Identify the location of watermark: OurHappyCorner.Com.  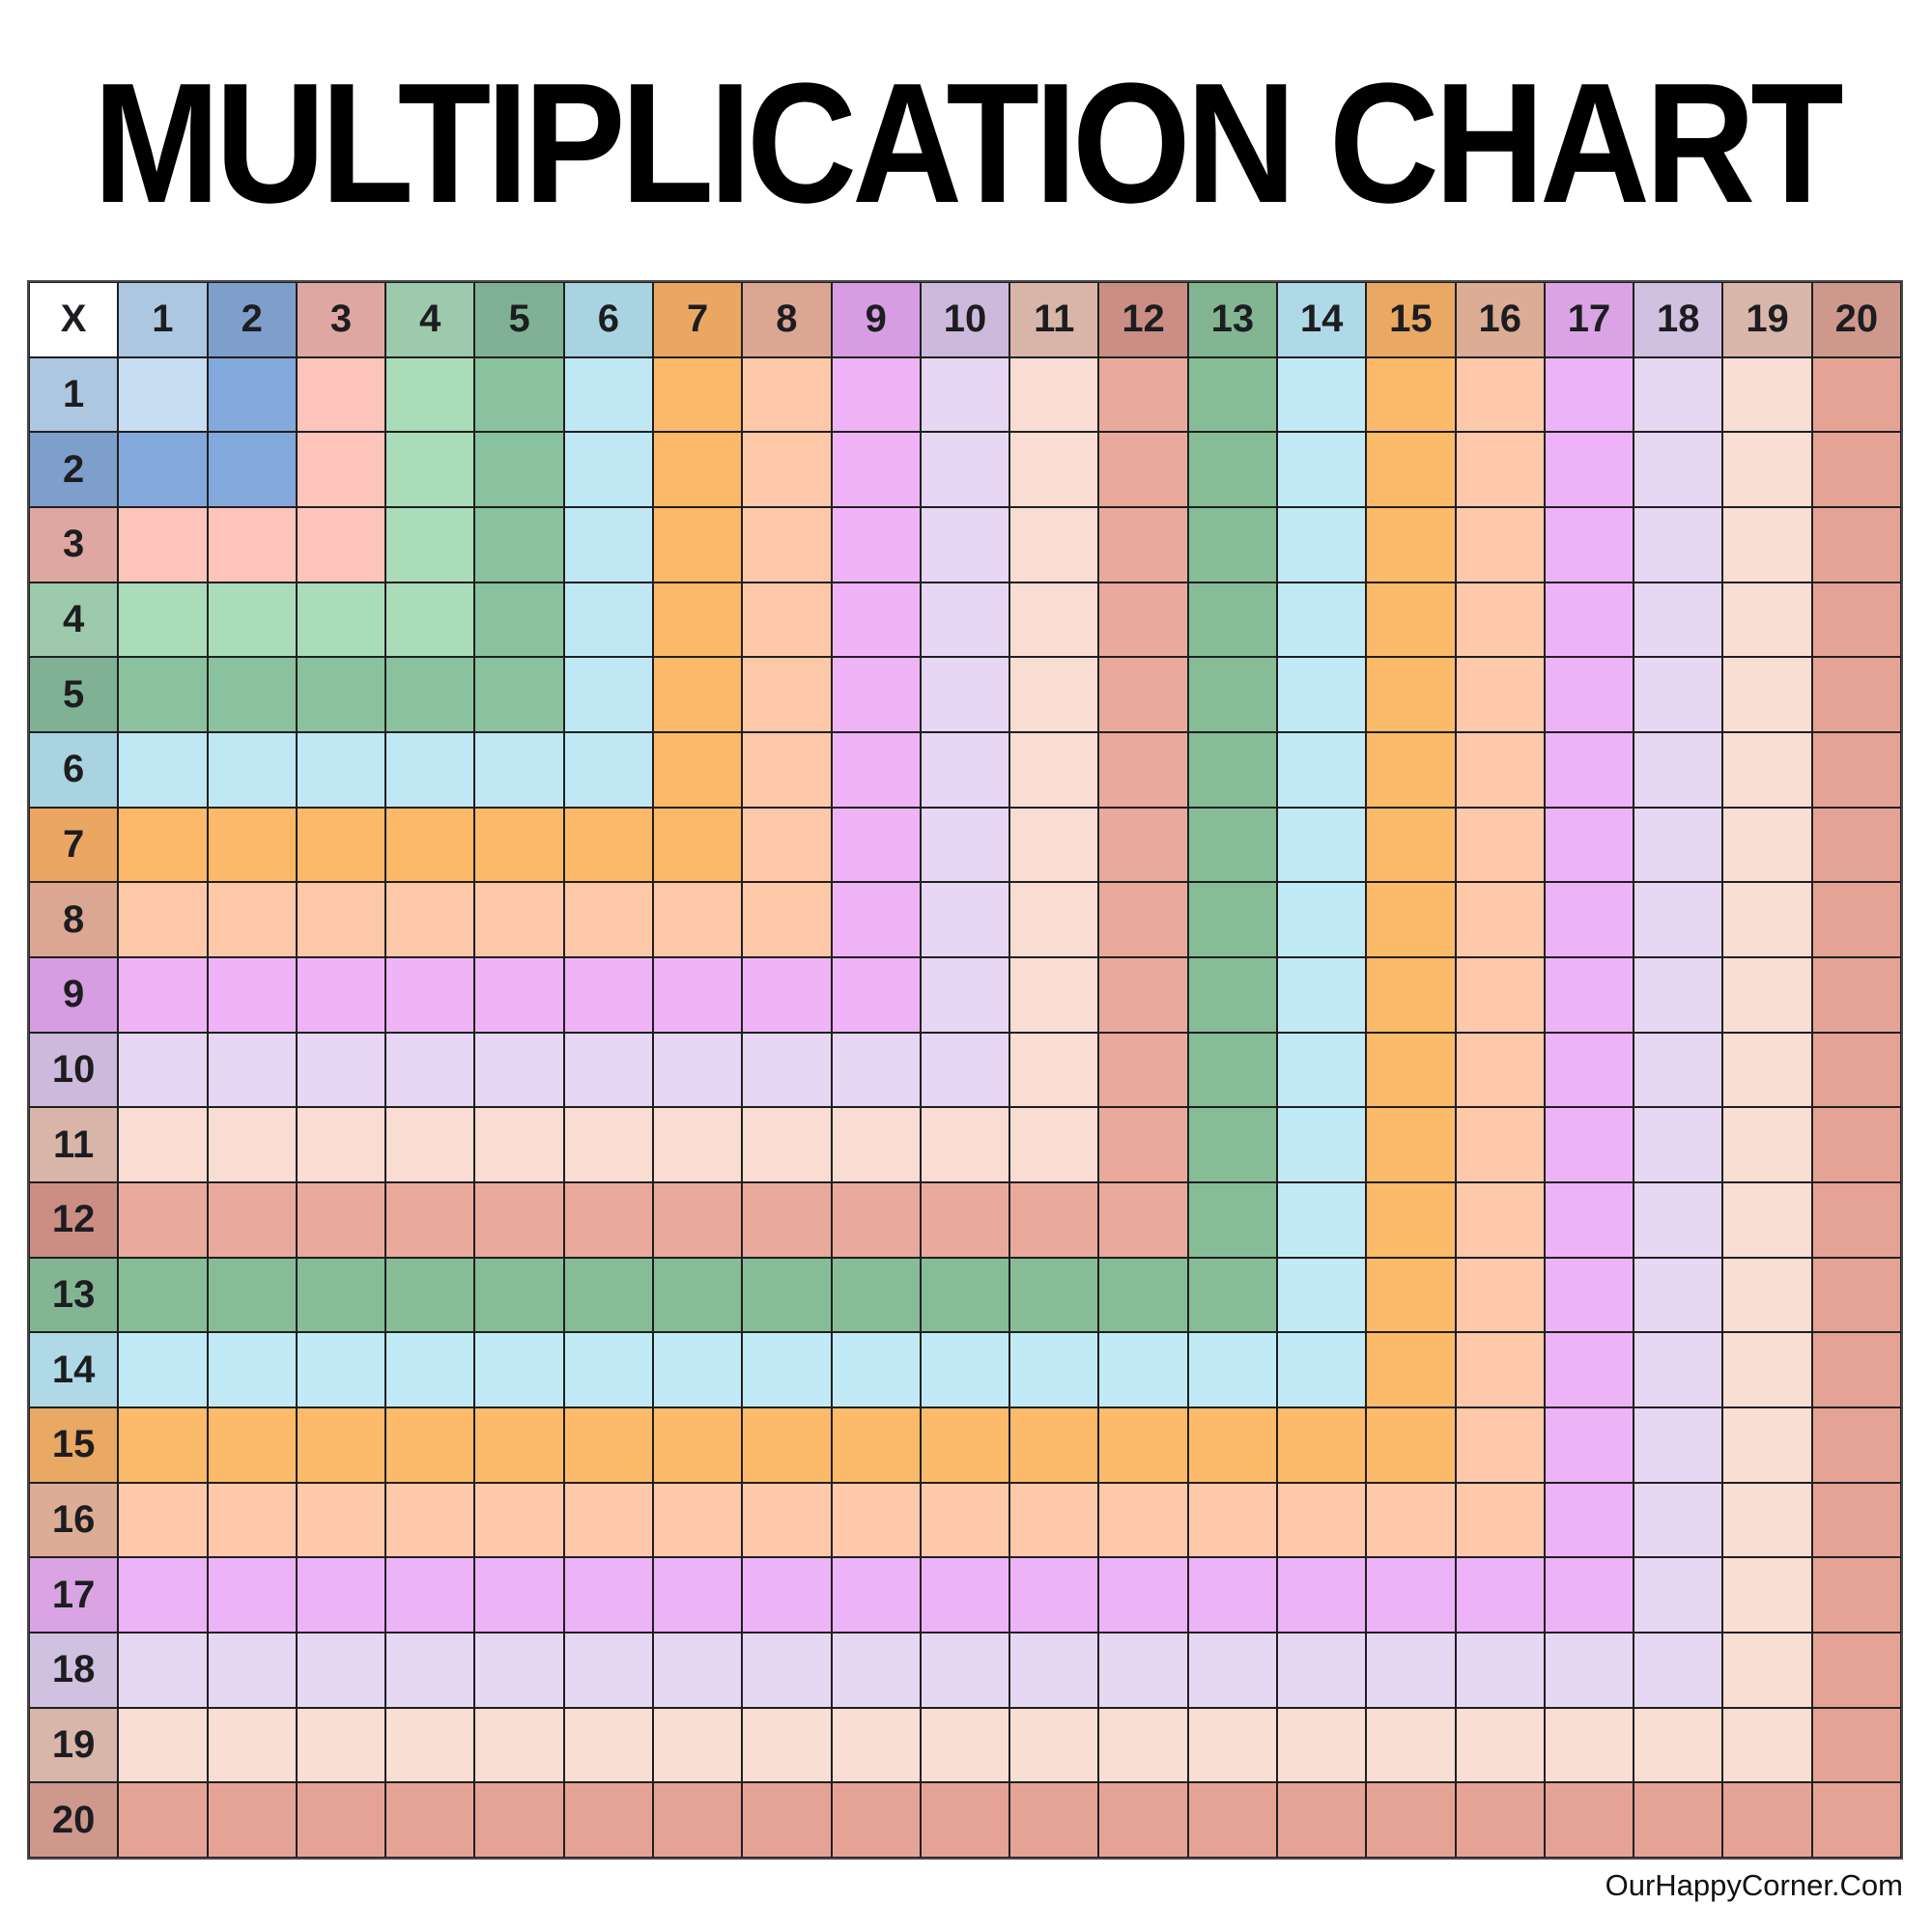
(1754, 1885).